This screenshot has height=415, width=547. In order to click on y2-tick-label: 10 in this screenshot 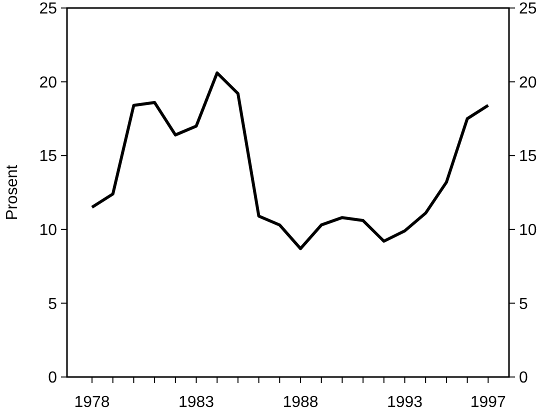, I will do `click(528, 230)`.